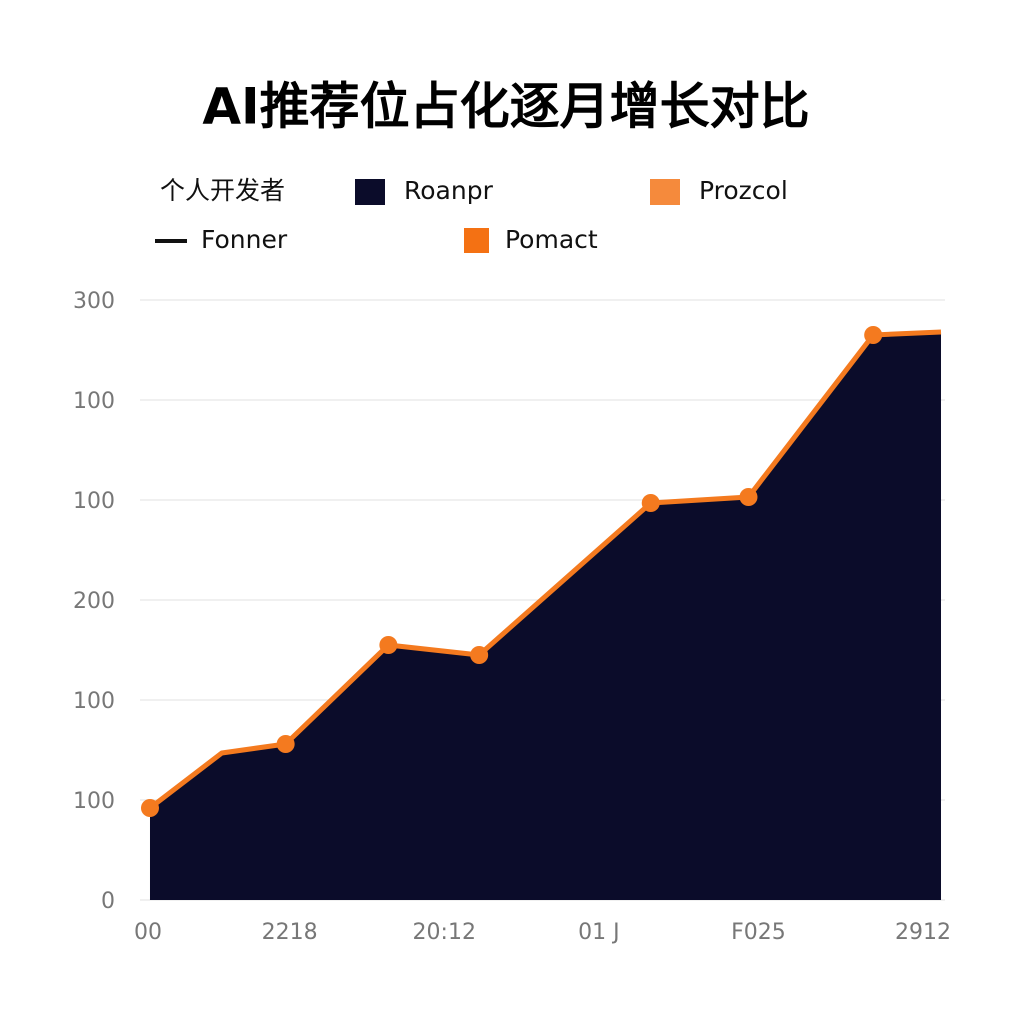 The image size is (1024, 1024). Describe the element at coordinates (598, 932) in the screenshot. I see `x-tick-label: 01 J` at that location.